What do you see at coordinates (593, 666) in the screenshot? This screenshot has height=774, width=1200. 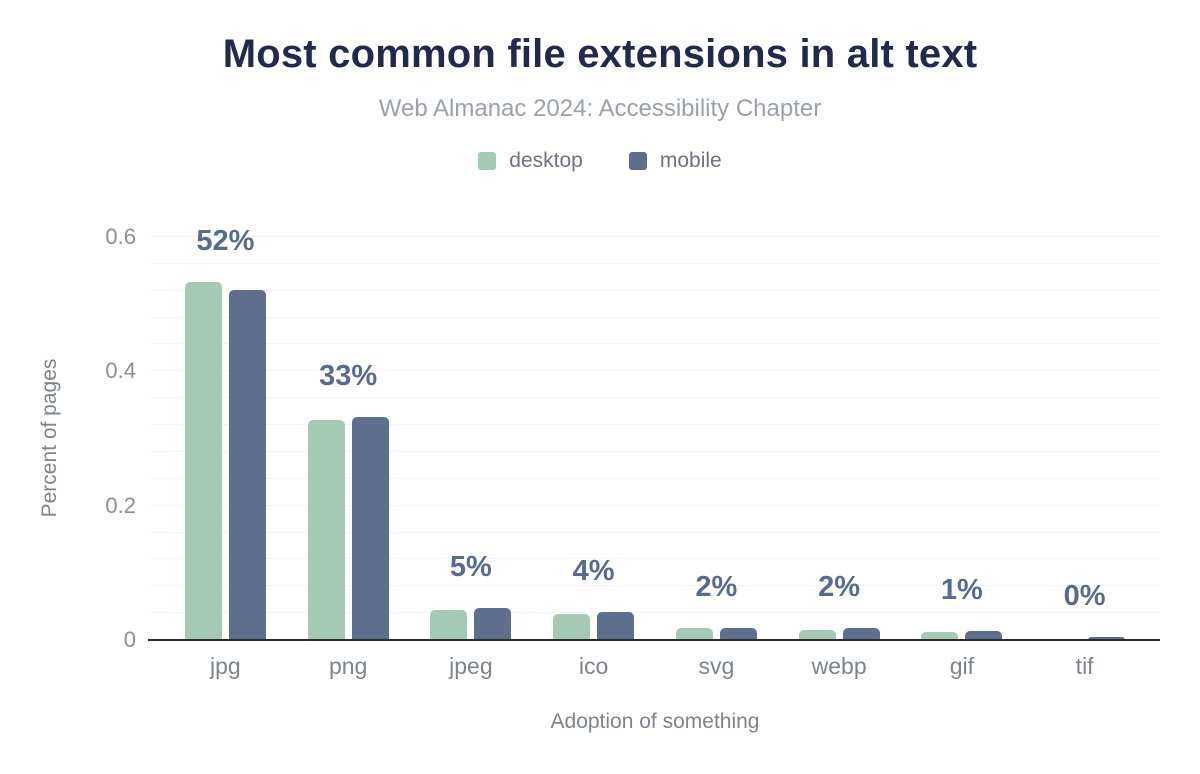 I see `x-tick-label: ico` at bounding box center [593, 666].